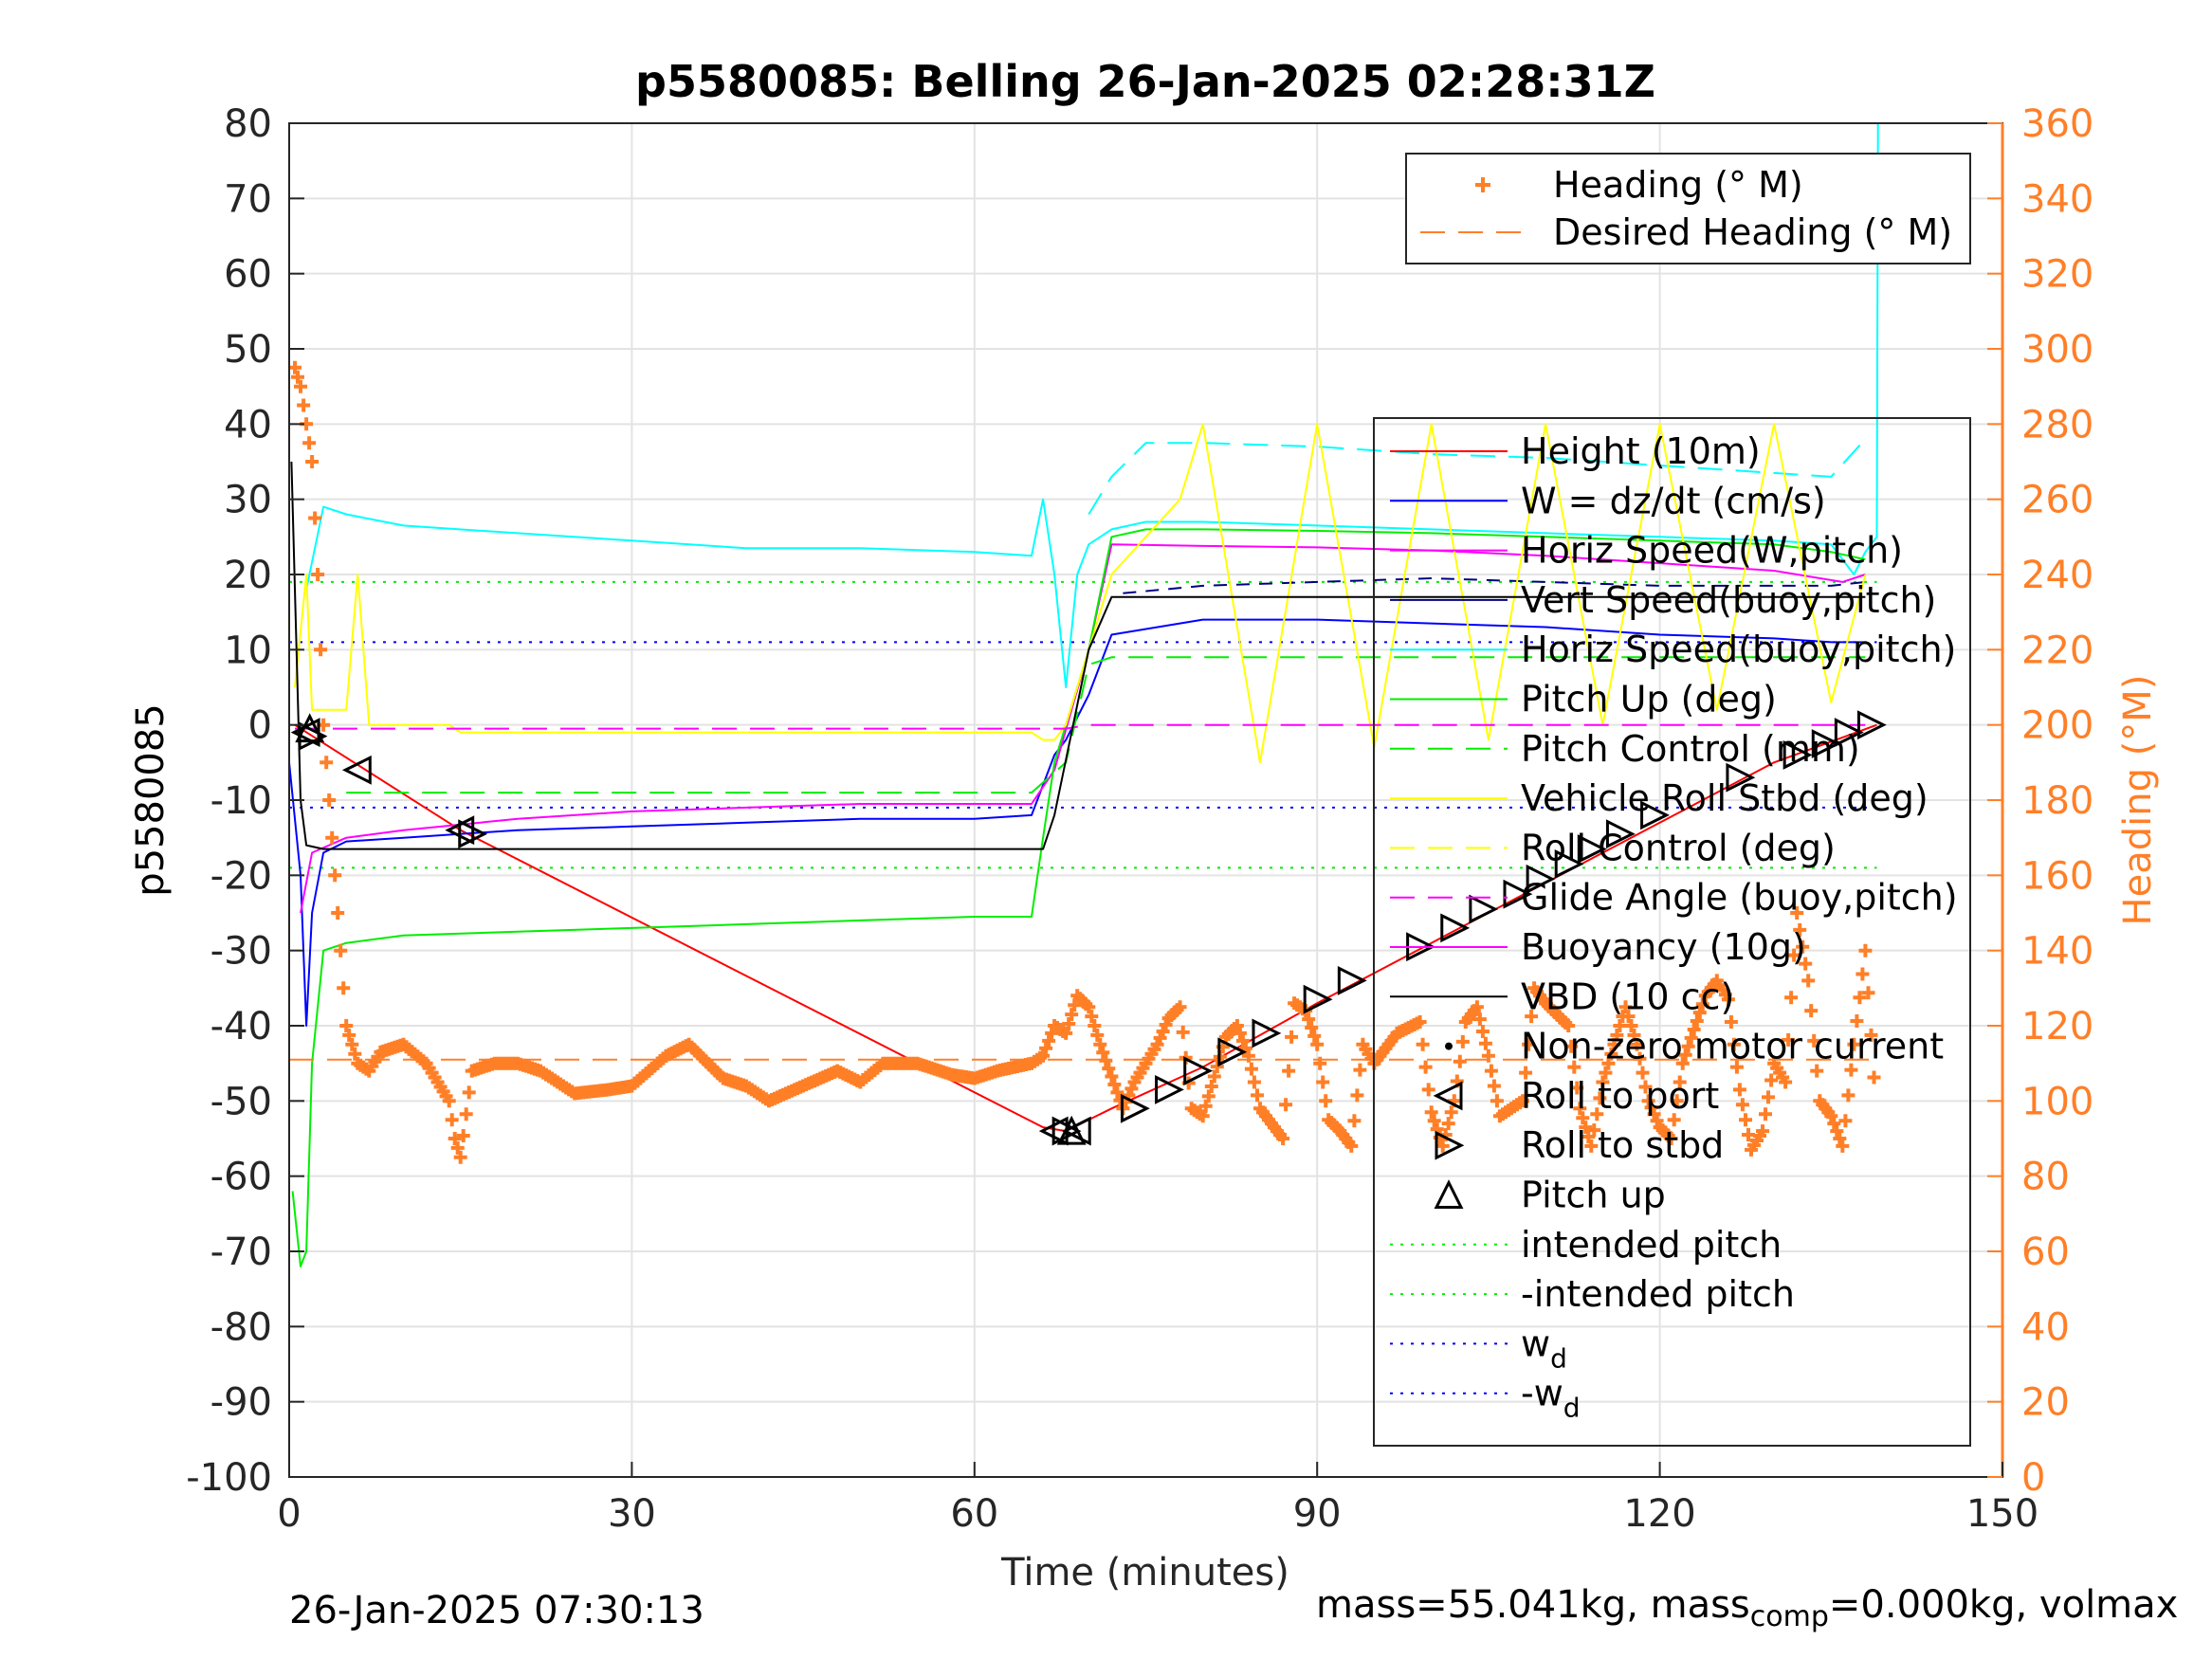 This screenshot has height=1659, width=2212. Describe the element at coordinates (1789, 1616) in the screenshot. I see `footer-mass-sub: comp` at that location.